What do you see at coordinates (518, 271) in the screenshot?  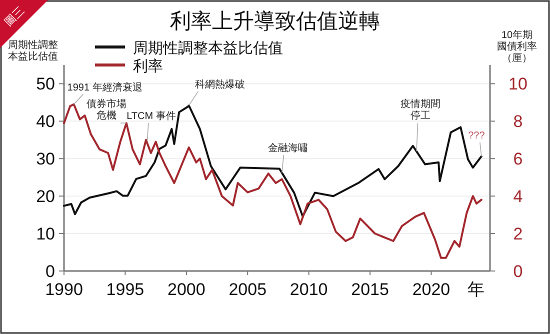 I see `y2-tick-label: 0` at bounding box center [518, 271].